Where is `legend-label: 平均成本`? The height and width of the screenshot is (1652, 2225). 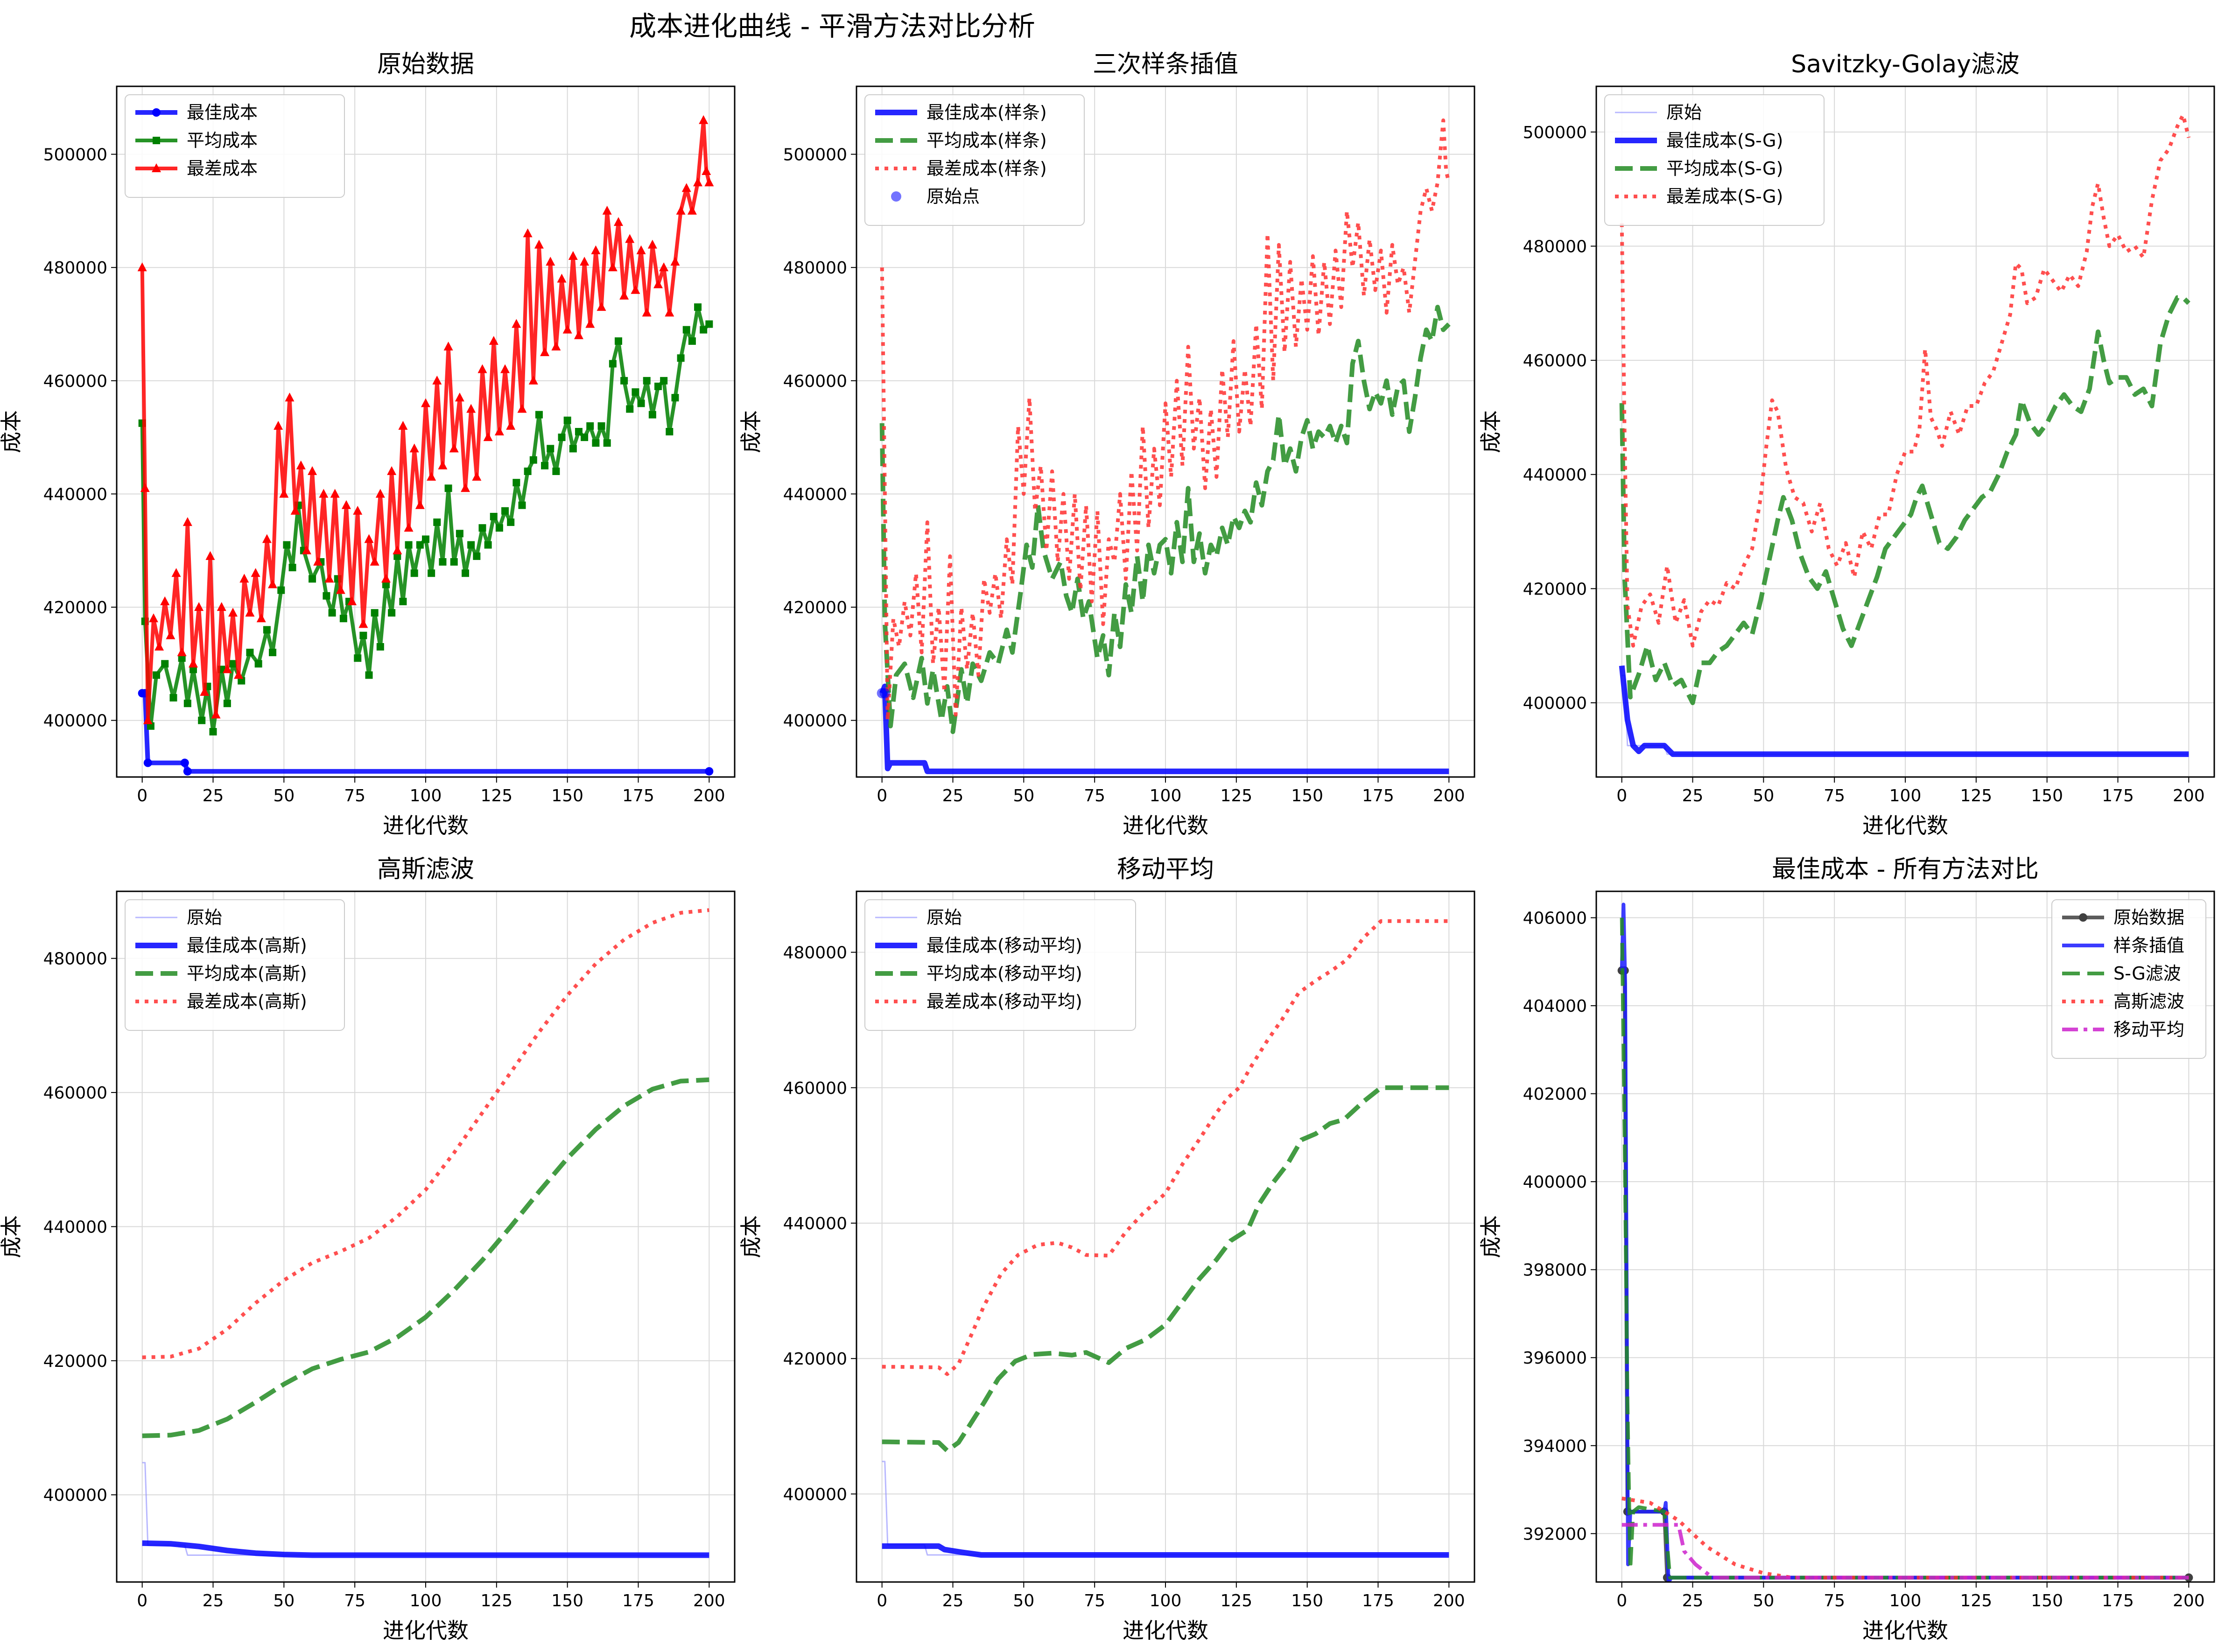
legend-label: 平均成本 is located at coordinates (223, 140).